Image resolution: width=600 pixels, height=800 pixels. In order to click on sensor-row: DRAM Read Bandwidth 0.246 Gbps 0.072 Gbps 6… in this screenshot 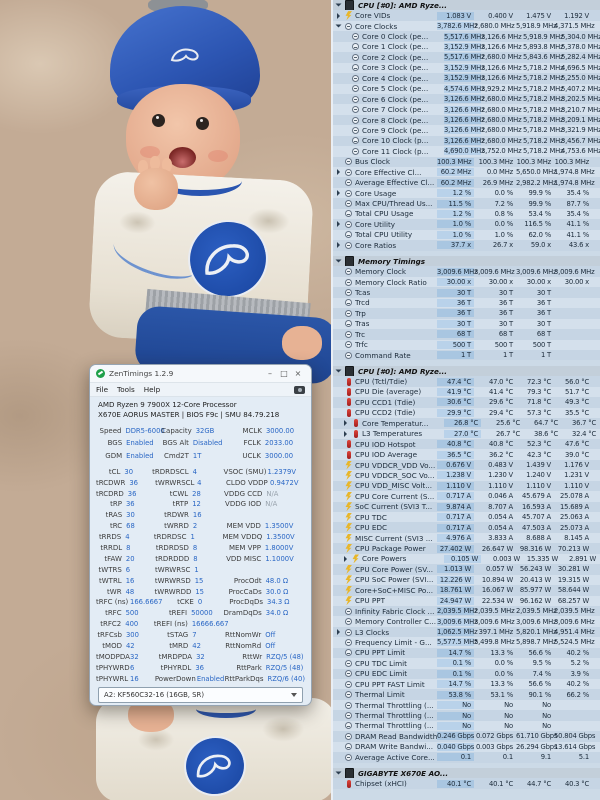, I will do `click(466, 736)`.